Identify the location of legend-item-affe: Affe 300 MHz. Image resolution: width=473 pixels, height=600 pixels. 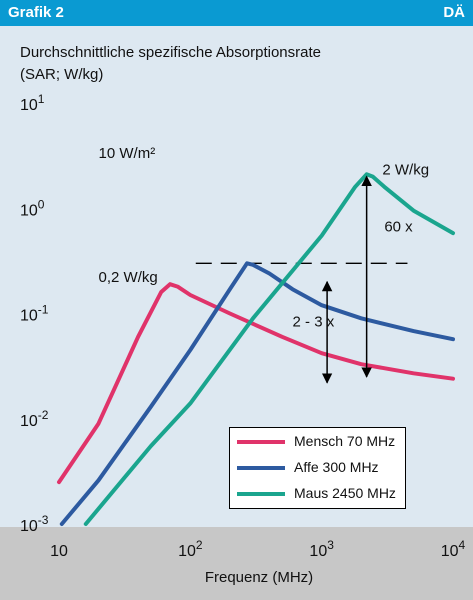
(321, 468).